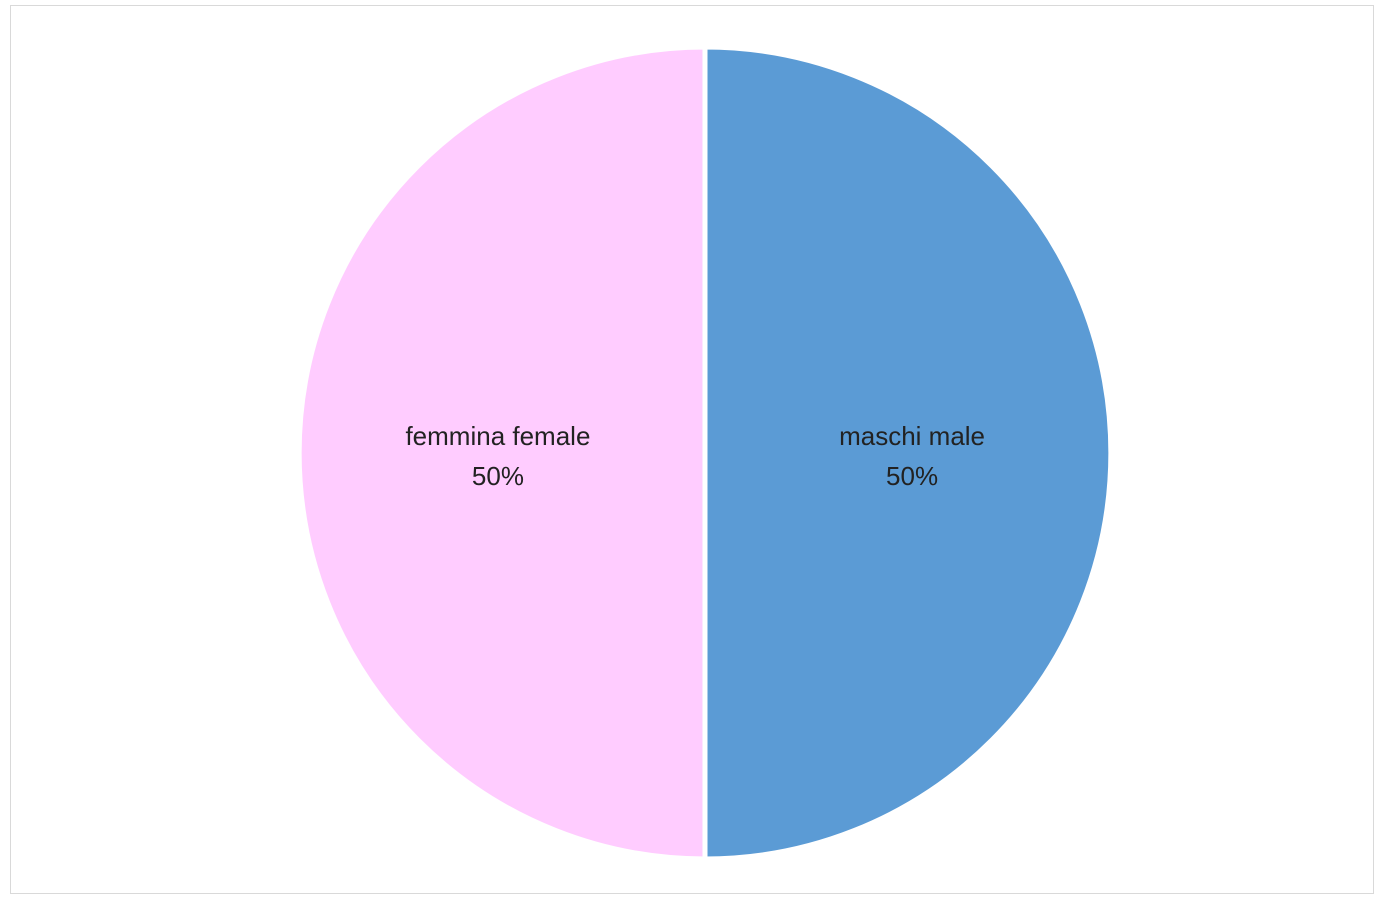 This screenshot has width=1382, height=899. What do you see at coordinates (912, 436) in the screenshot?
I see `slice-label-name-1: maschi male` at bounding box center [912, 436].